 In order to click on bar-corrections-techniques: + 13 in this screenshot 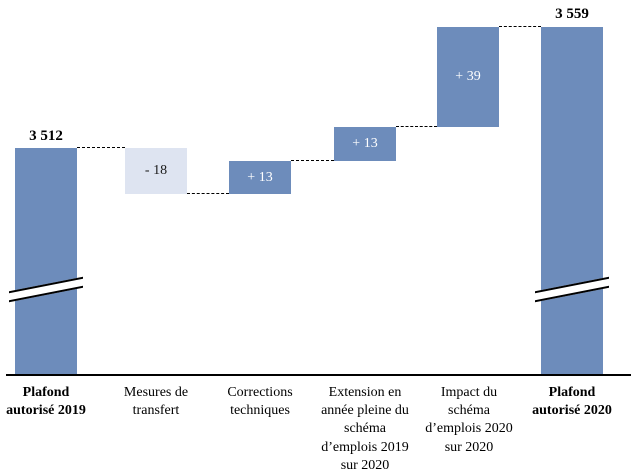, I will do `click(260, 177)`.